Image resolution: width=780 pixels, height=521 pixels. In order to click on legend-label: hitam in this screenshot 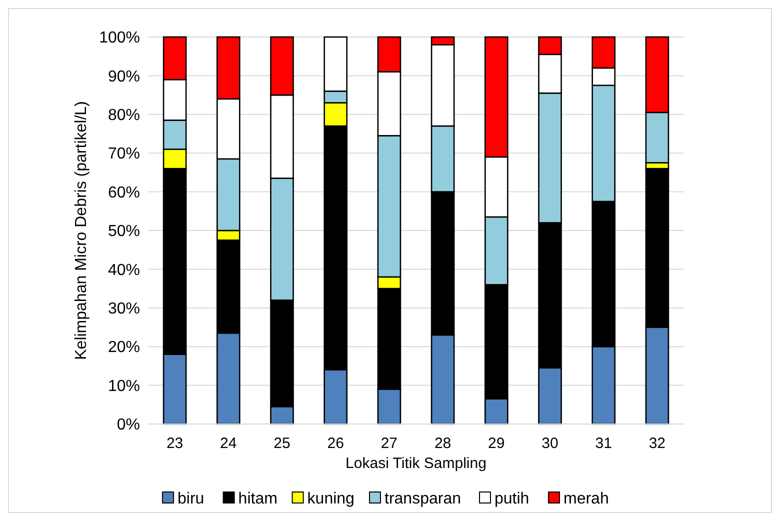, I will do `click(258, 499)`.